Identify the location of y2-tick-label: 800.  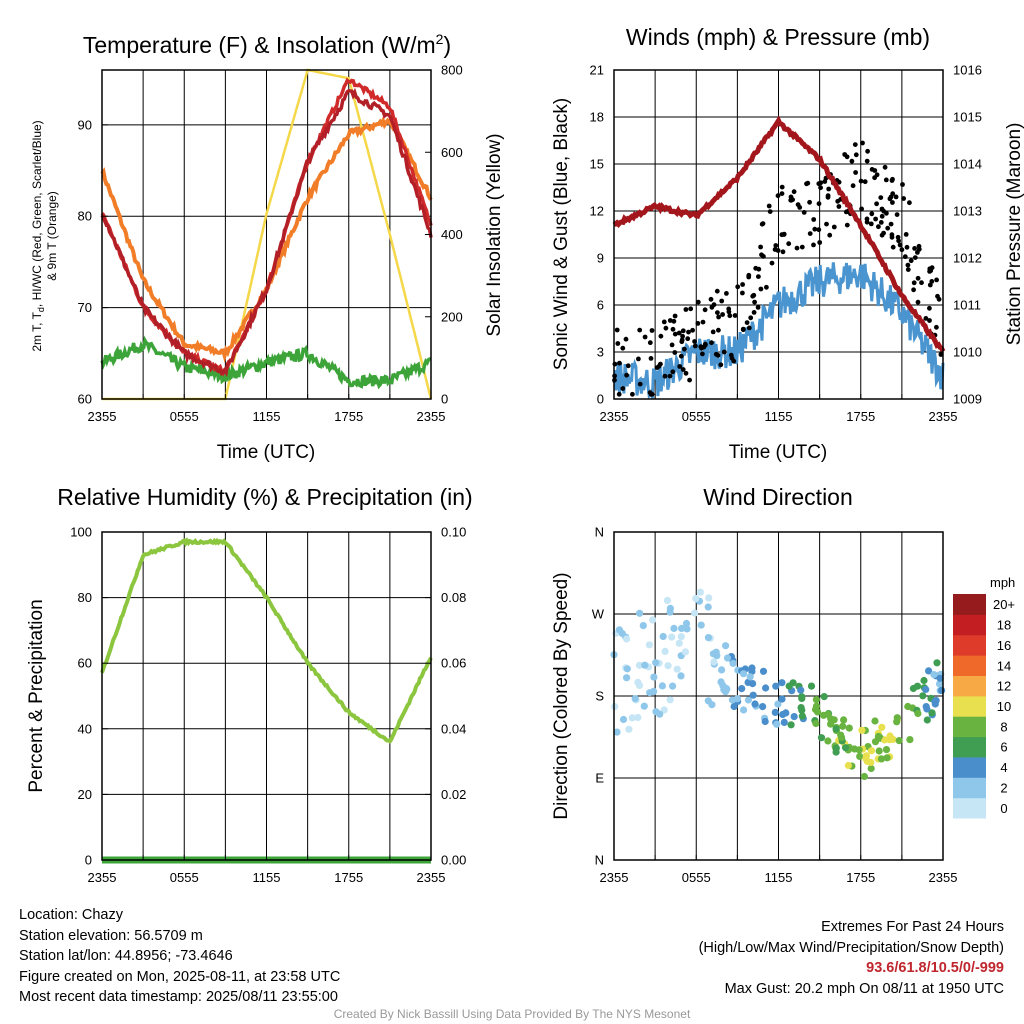
(452, 70).